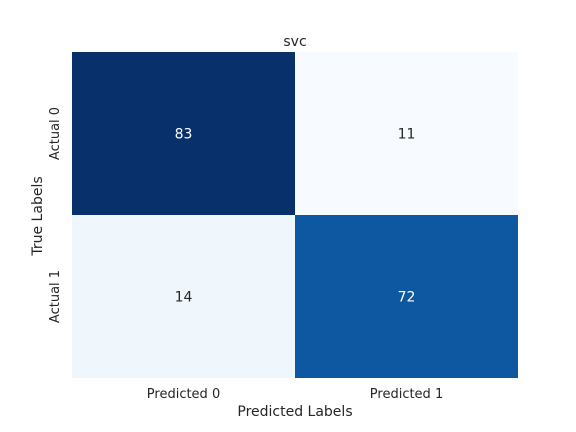 Image resolution: width=576 pixels, height=432 pixels. I want to click on heatmap-cell-r1-c1, so click(406, 296).